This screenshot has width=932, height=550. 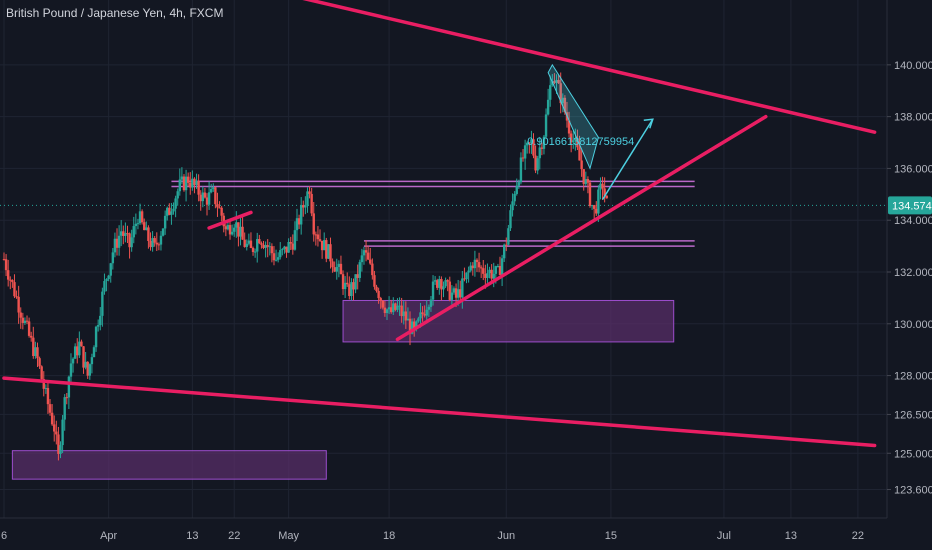 What do you see at coordinates (108, 536) in the screenshot?
I see `x-tick-label: Apr` at bounding box center [108, 536].